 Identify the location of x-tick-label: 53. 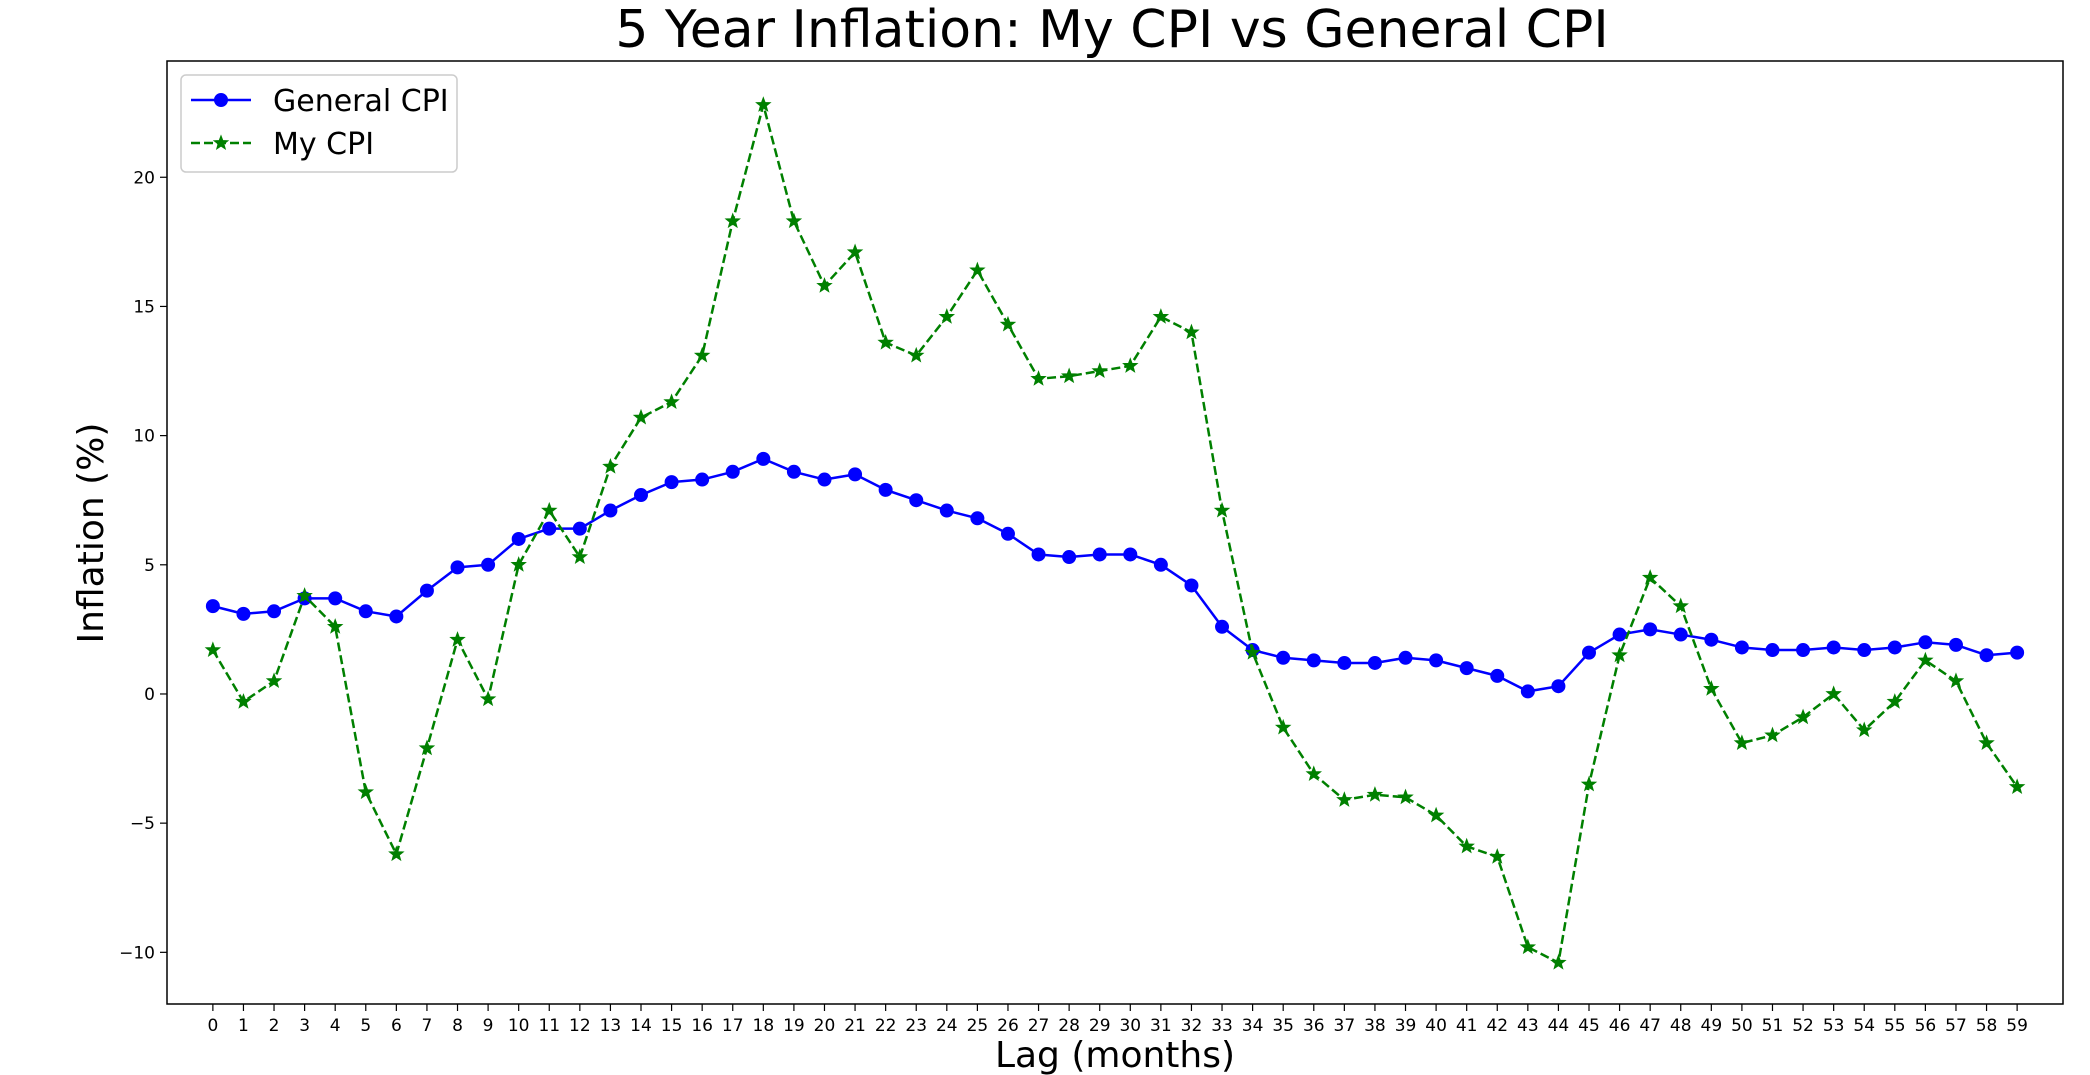
(1834, 1026).